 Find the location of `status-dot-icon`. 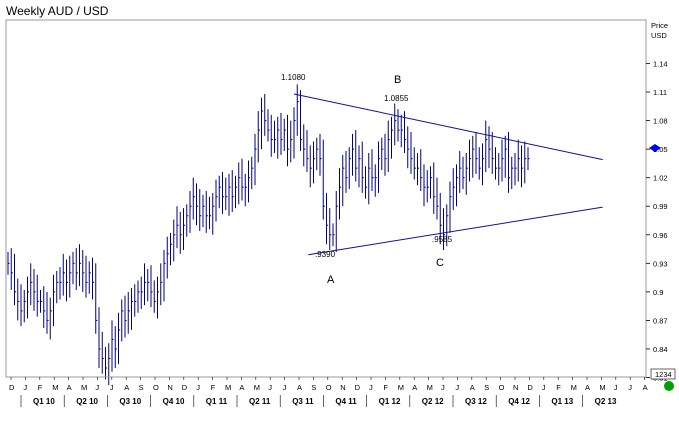

status-dot-icon is located at coordinates (669, 386).